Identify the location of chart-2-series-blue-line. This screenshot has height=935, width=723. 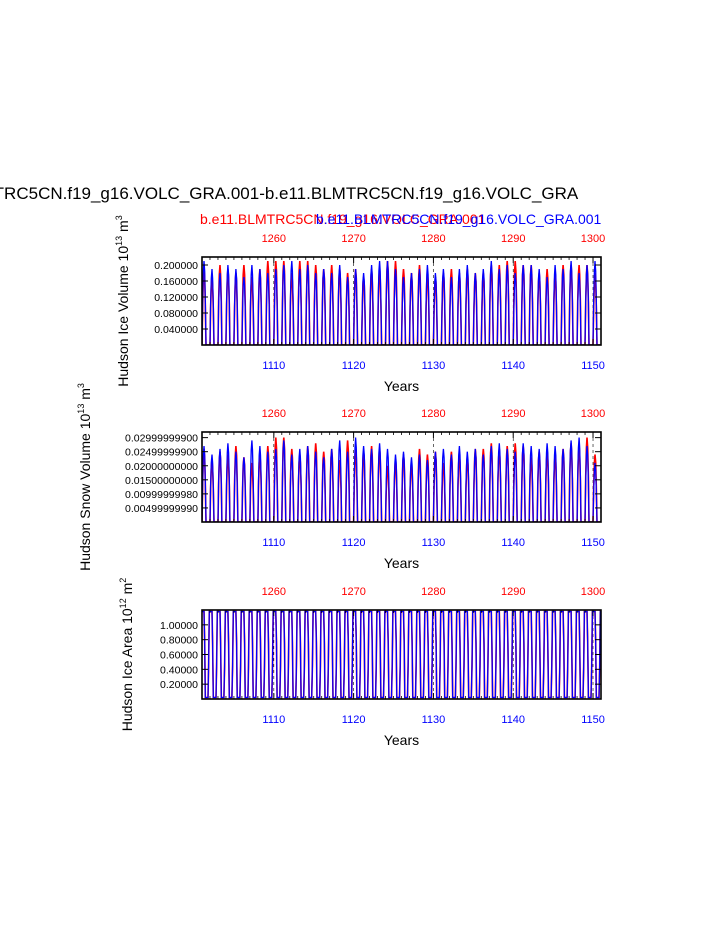
(401, 654).